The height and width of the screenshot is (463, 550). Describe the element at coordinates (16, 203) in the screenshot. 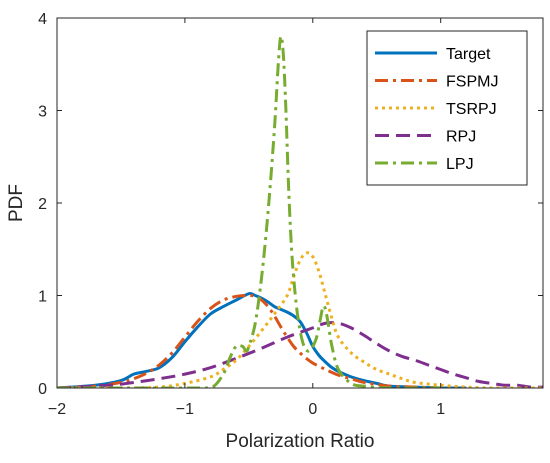

I see `y-axis-title: PDF` at that location.